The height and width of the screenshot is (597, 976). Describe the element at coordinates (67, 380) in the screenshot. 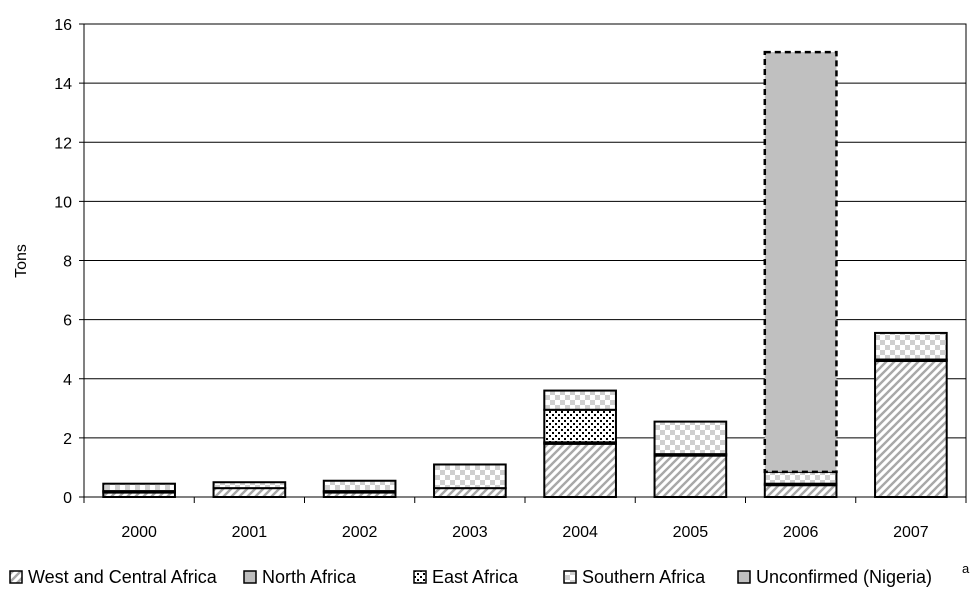

I see `y-tick-label: 4` at that location.